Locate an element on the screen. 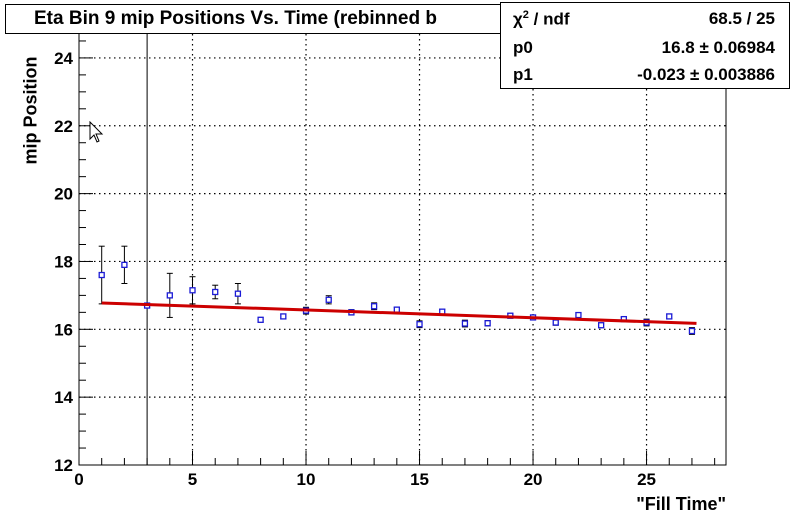 The height and width of the screenshot is (518, 798). mouse-cursor-icon is located at coordinates (96, 132).